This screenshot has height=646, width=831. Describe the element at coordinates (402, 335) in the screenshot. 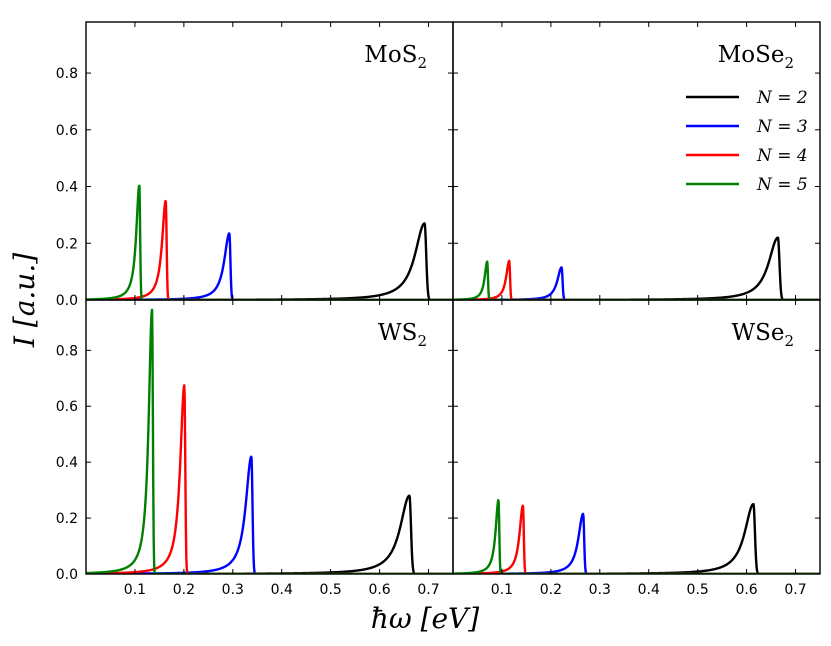

I see `panel-title: WS2` at that location.